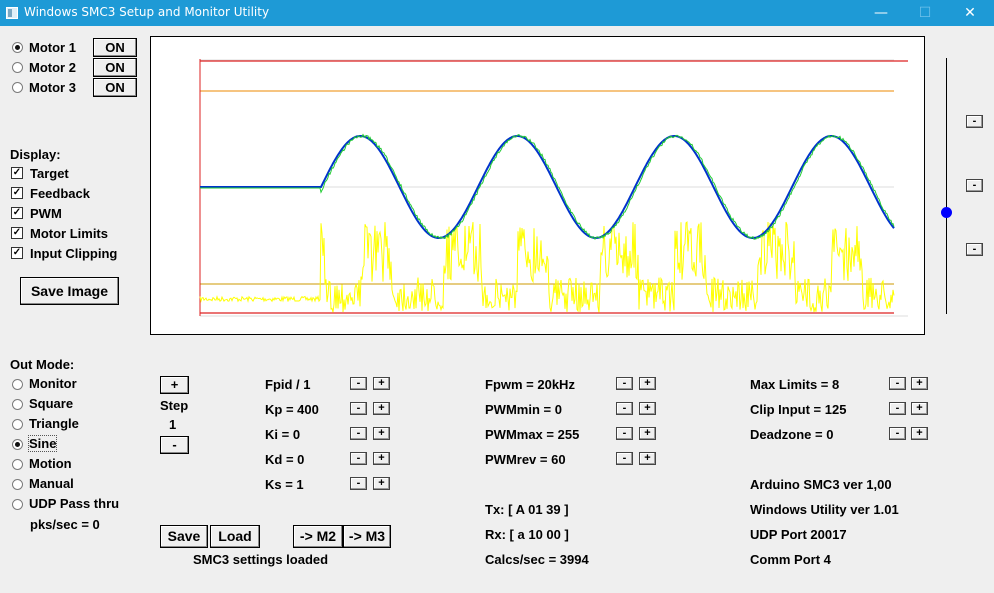 Image resolution: width=994 pixels, height=593 pixels. What do you see at coordinates (17, 464) in the screenshot?
I see `motion-radio` at bounding box center [17, 464].